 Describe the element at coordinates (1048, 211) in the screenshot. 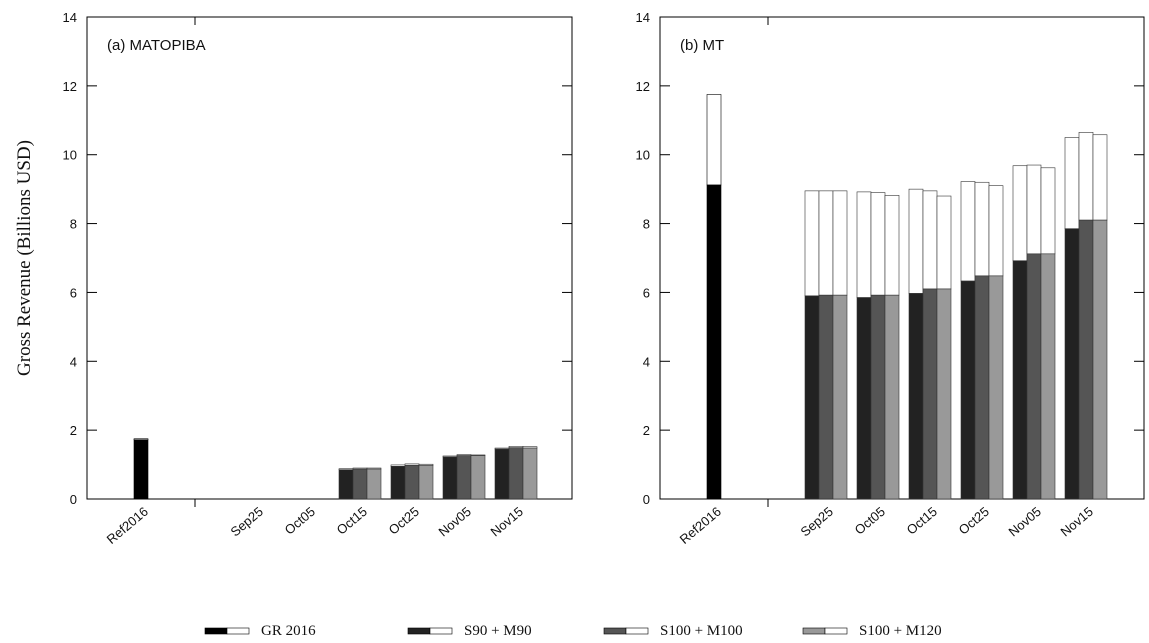

I see `bar-nov05-s2-upper` at that location.